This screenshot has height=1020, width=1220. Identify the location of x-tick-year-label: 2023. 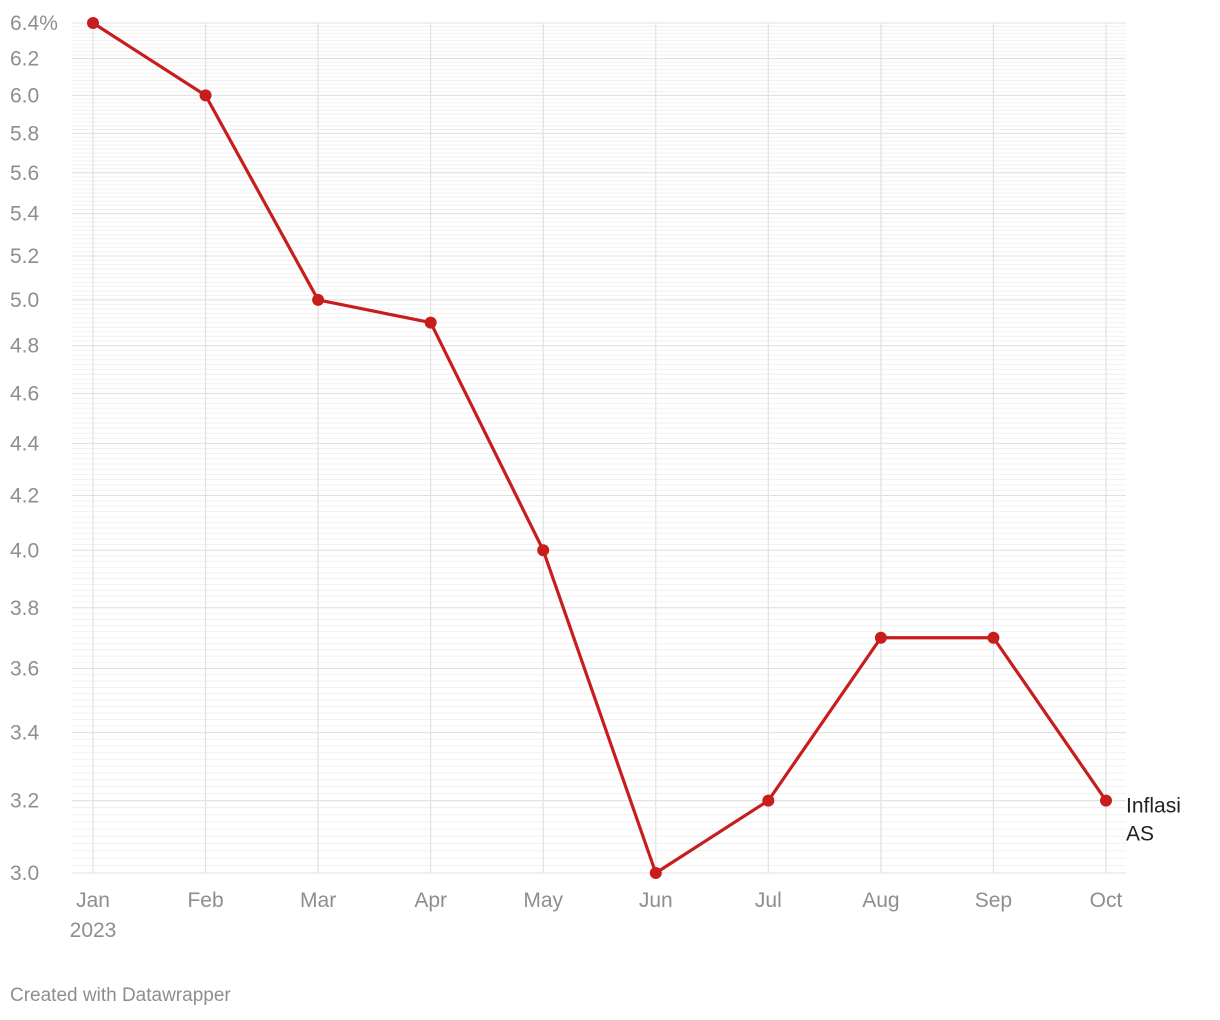
(93, 930).